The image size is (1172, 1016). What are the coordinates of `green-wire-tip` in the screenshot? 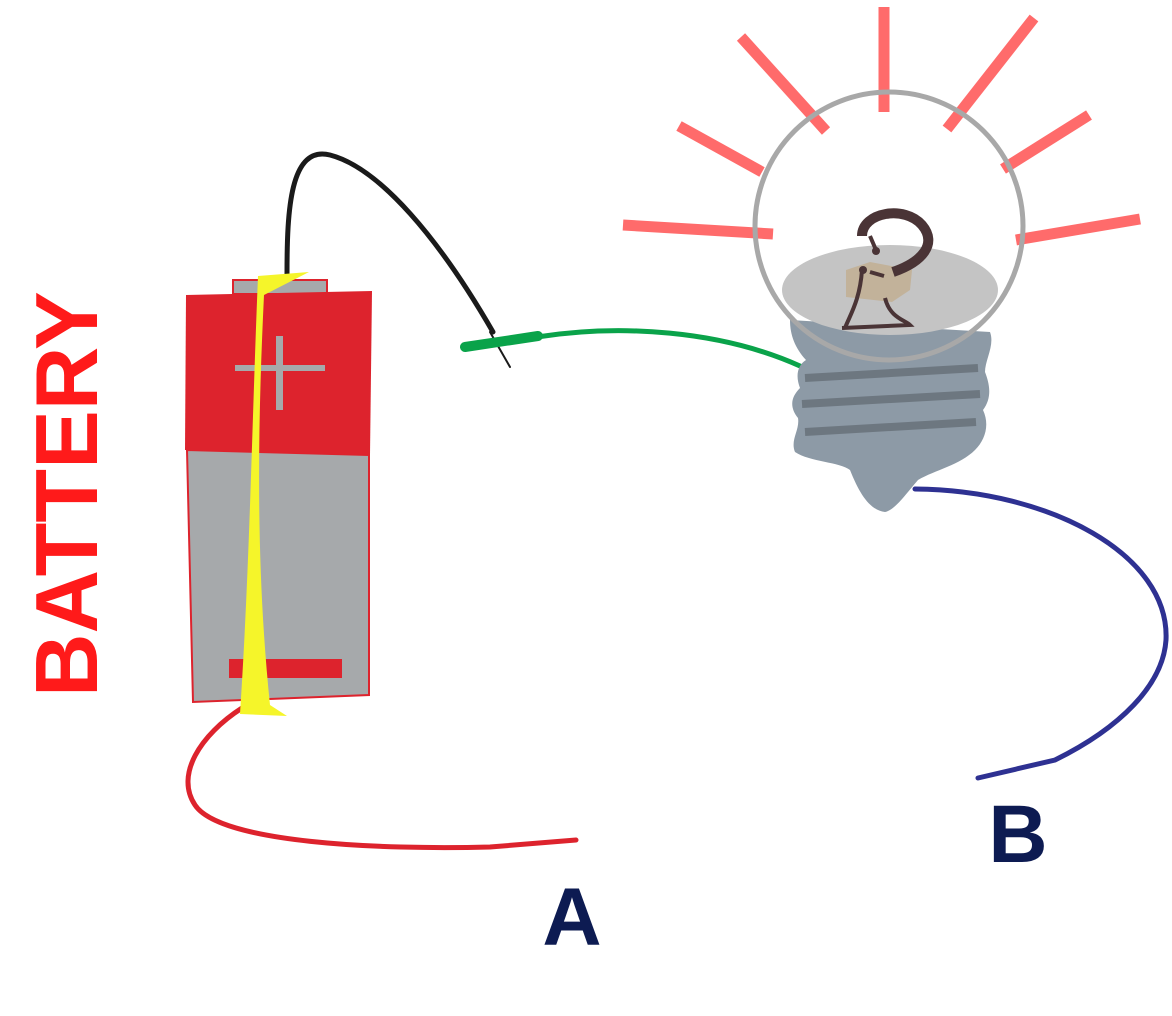 It's located at (501, 341).